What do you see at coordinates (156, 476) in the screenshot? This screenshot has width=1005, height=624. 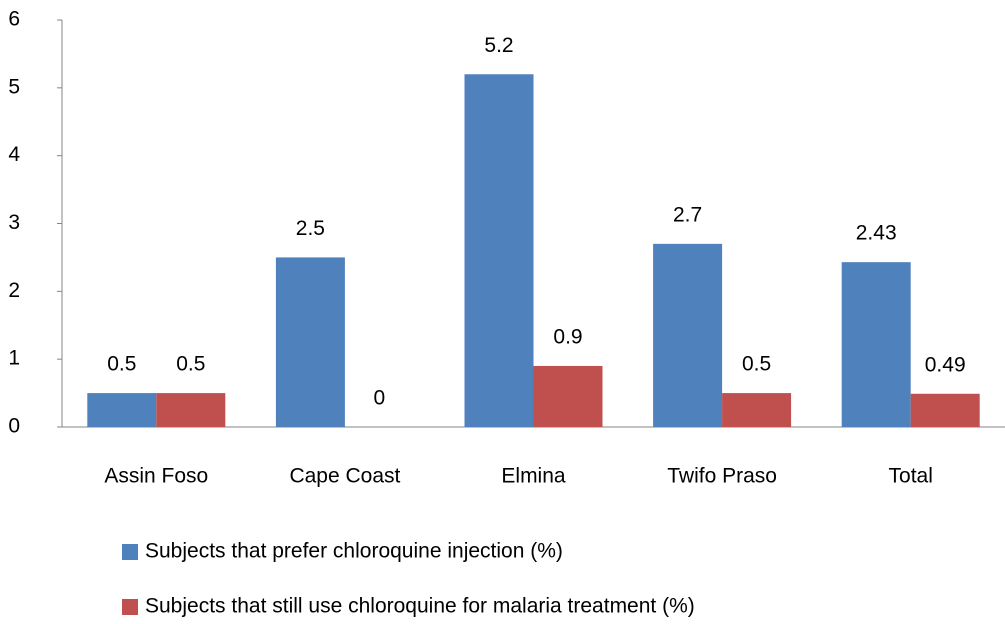 I see `x-tick-label: Assin Foso` at bounding box center [156, 476].